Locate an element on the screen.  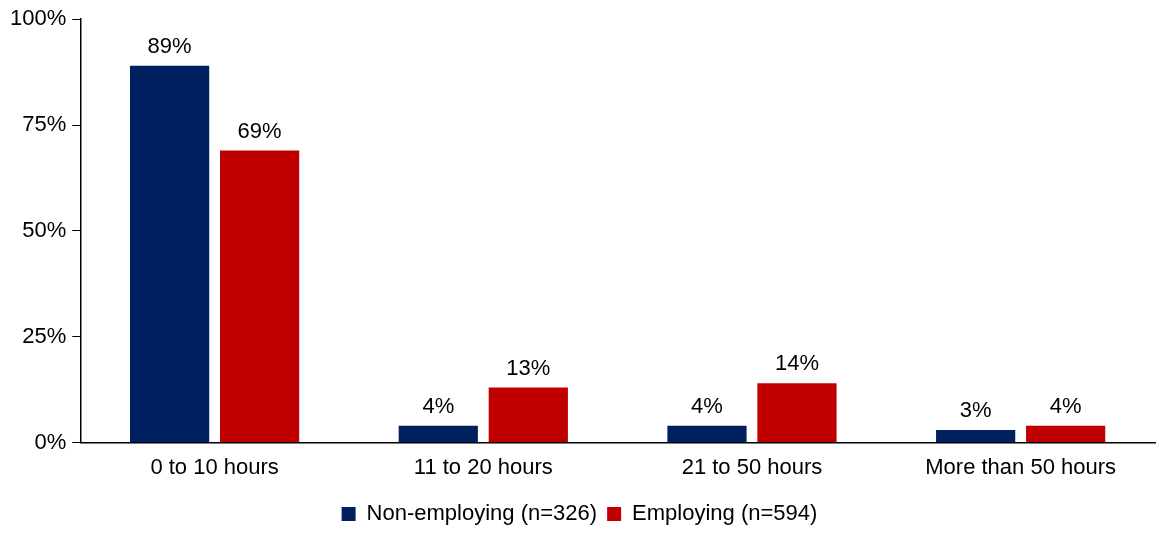
y-tick-label: 25% is located at coordinates (44, 335).